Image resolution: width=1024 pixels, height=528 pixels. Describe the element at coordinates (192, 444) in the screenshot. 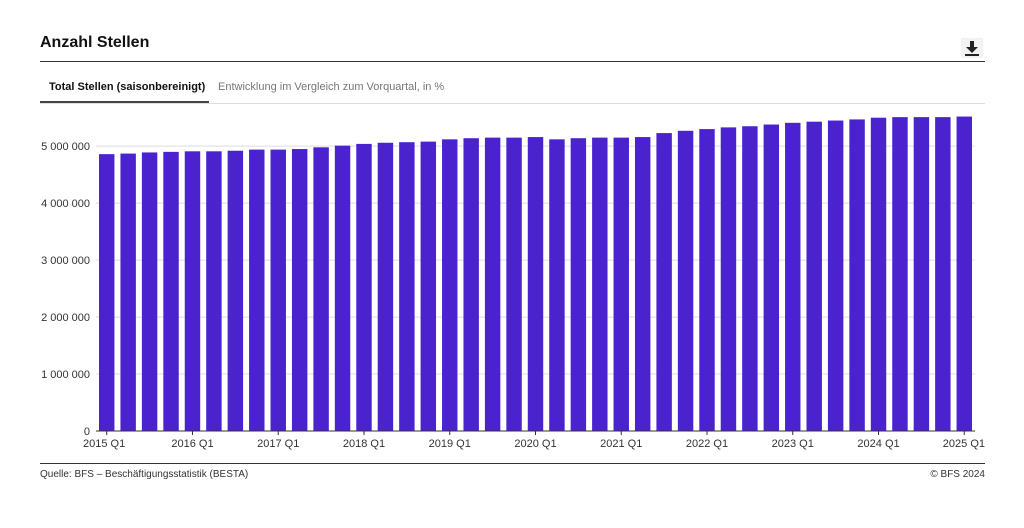

I see `x-tick-label: 2016 Q1` at that location.